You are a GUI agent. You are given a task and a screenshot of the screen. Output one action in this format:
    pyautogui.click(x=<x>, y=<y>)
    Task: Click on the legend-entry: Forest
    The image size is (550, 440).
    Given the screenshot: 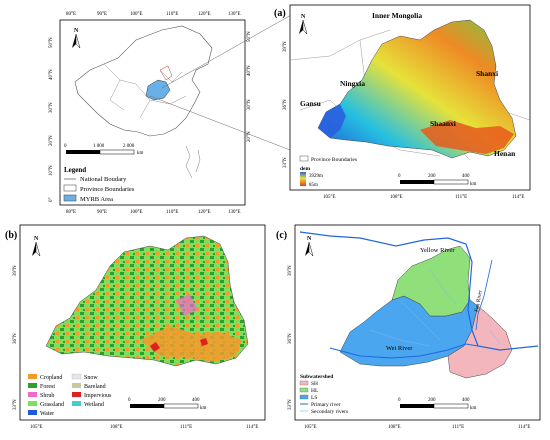 What is the action you would take?
    pyautogui.click(x=41, y=386)
    